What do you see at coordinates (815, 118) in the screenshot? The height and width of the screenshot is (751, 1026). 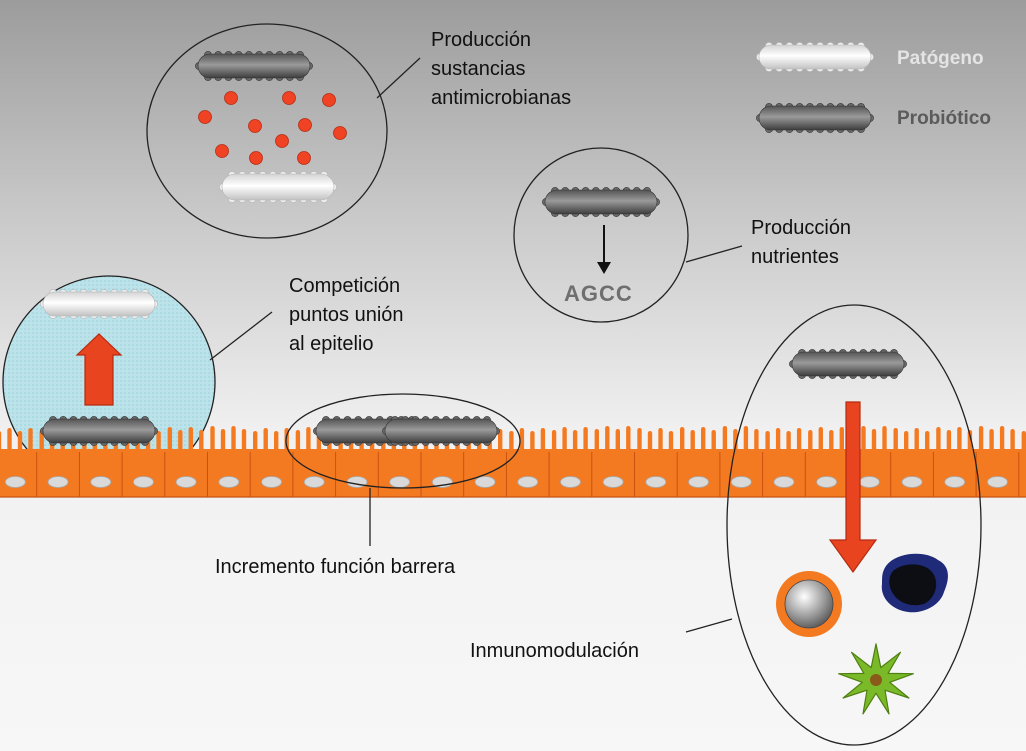 I see `legend-probiotic-icon` at bounding box center [815, 118].